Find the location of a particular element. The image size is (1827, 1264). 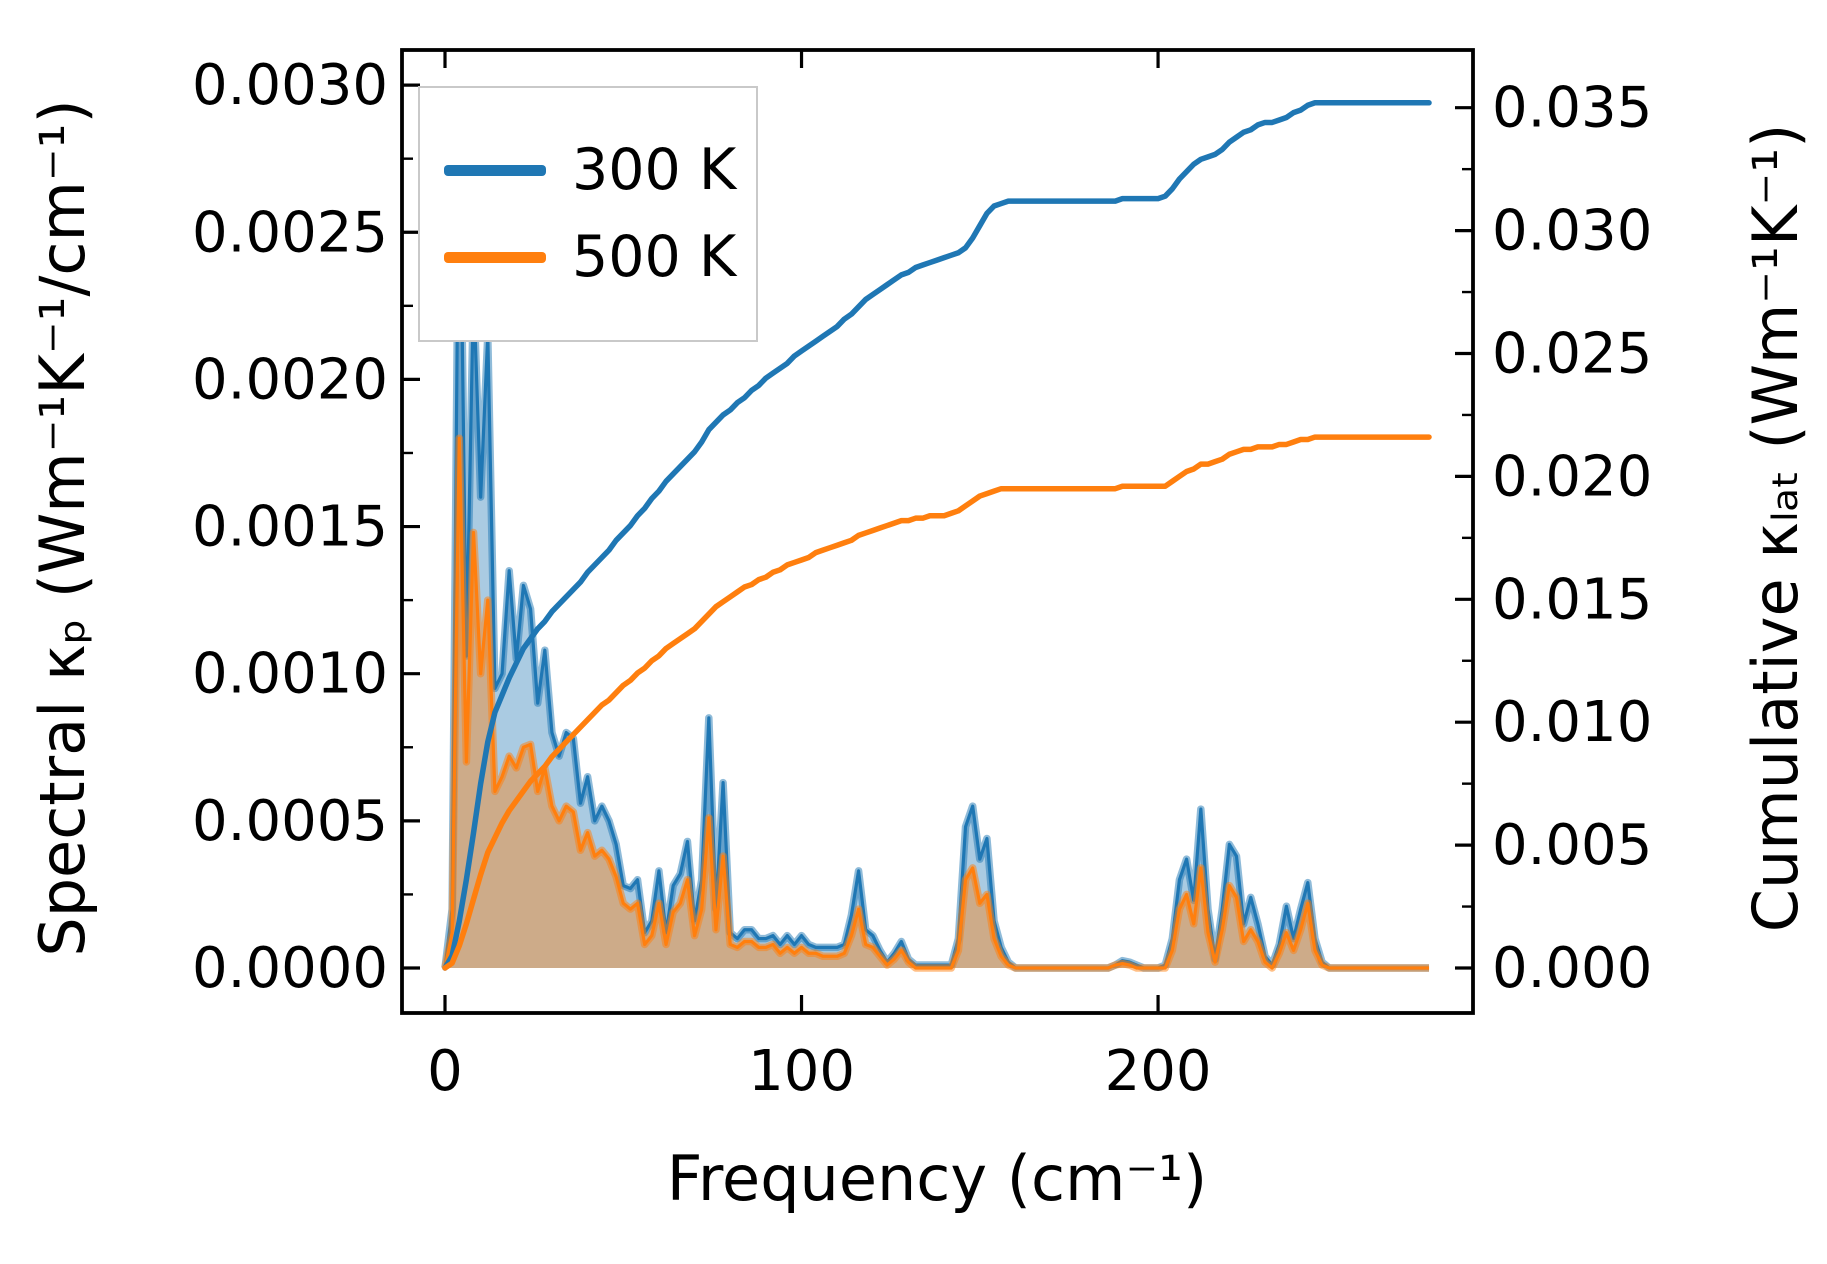

y-right-tick-label: 0.025 is located at coordinates (1572, 354).